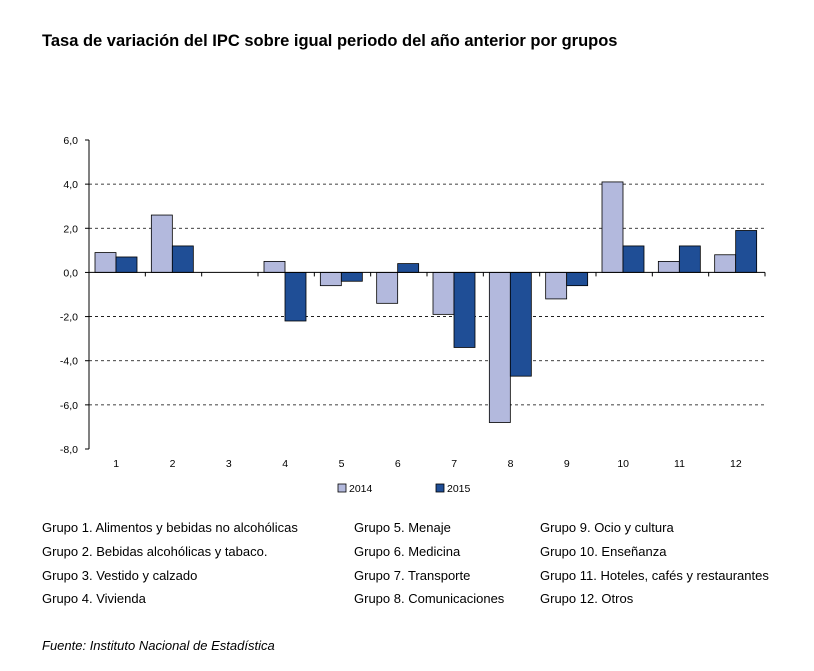  I want to click on group-item: Grupo 5. Menaje, so click(402, 527).